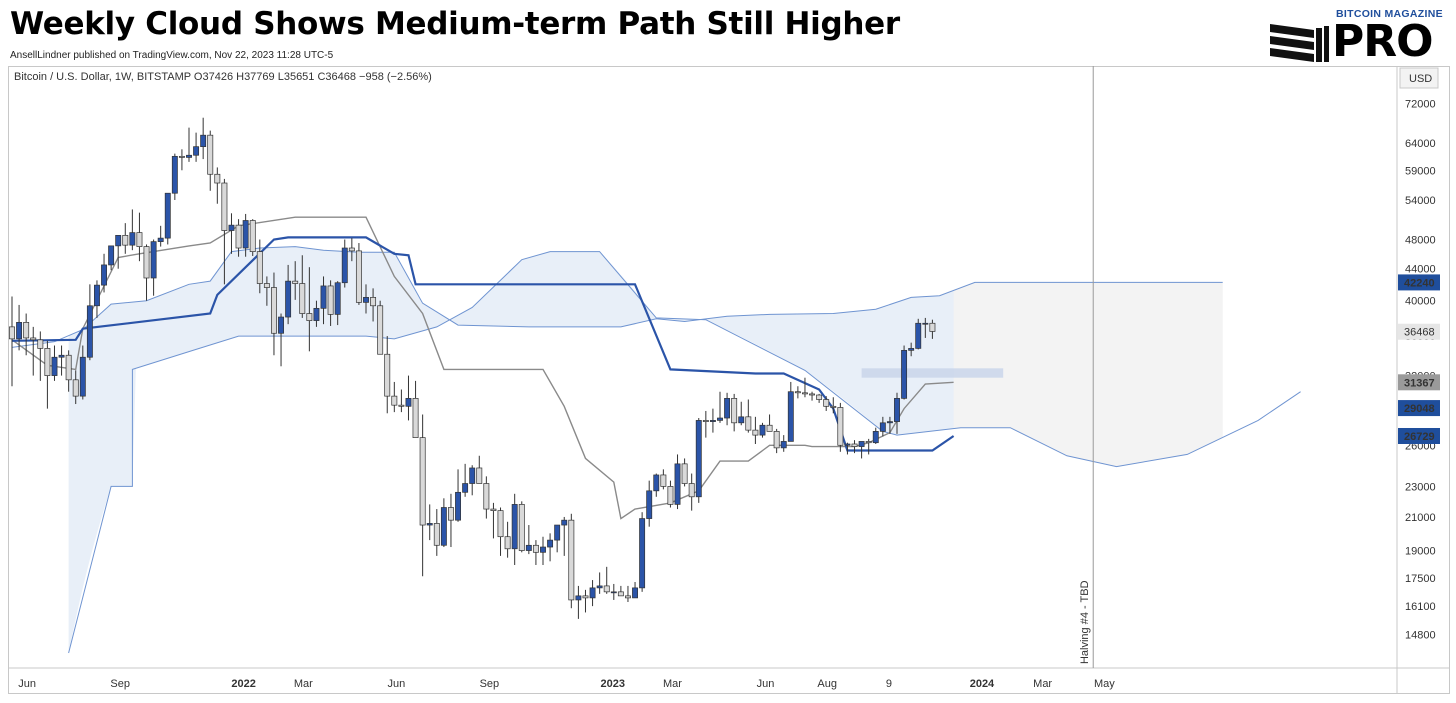 The image size is (1456, 703). What do you see at coordinates (1088, 374) in the screenshot?
I see `future-cloud` at bounding box center [1088, 374].